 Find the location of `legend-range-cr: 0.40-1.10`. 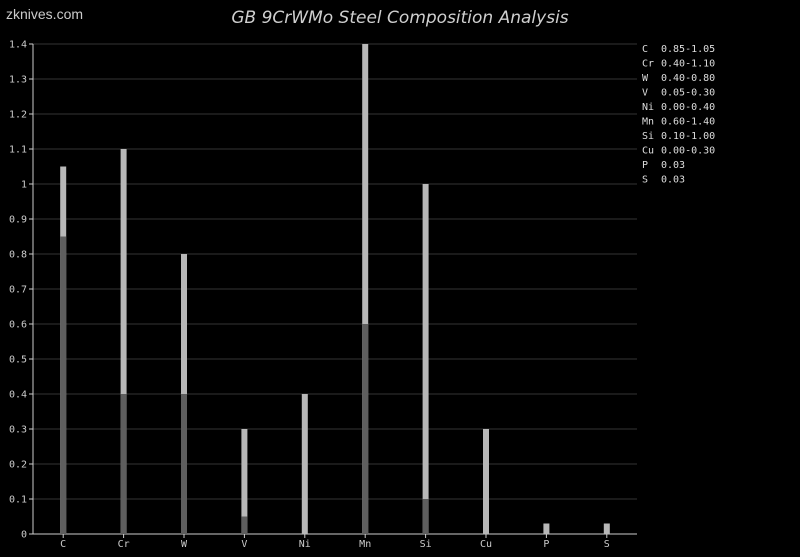

legend-range-cr: 0.40-1.10 is located at coordinates (688, 64).